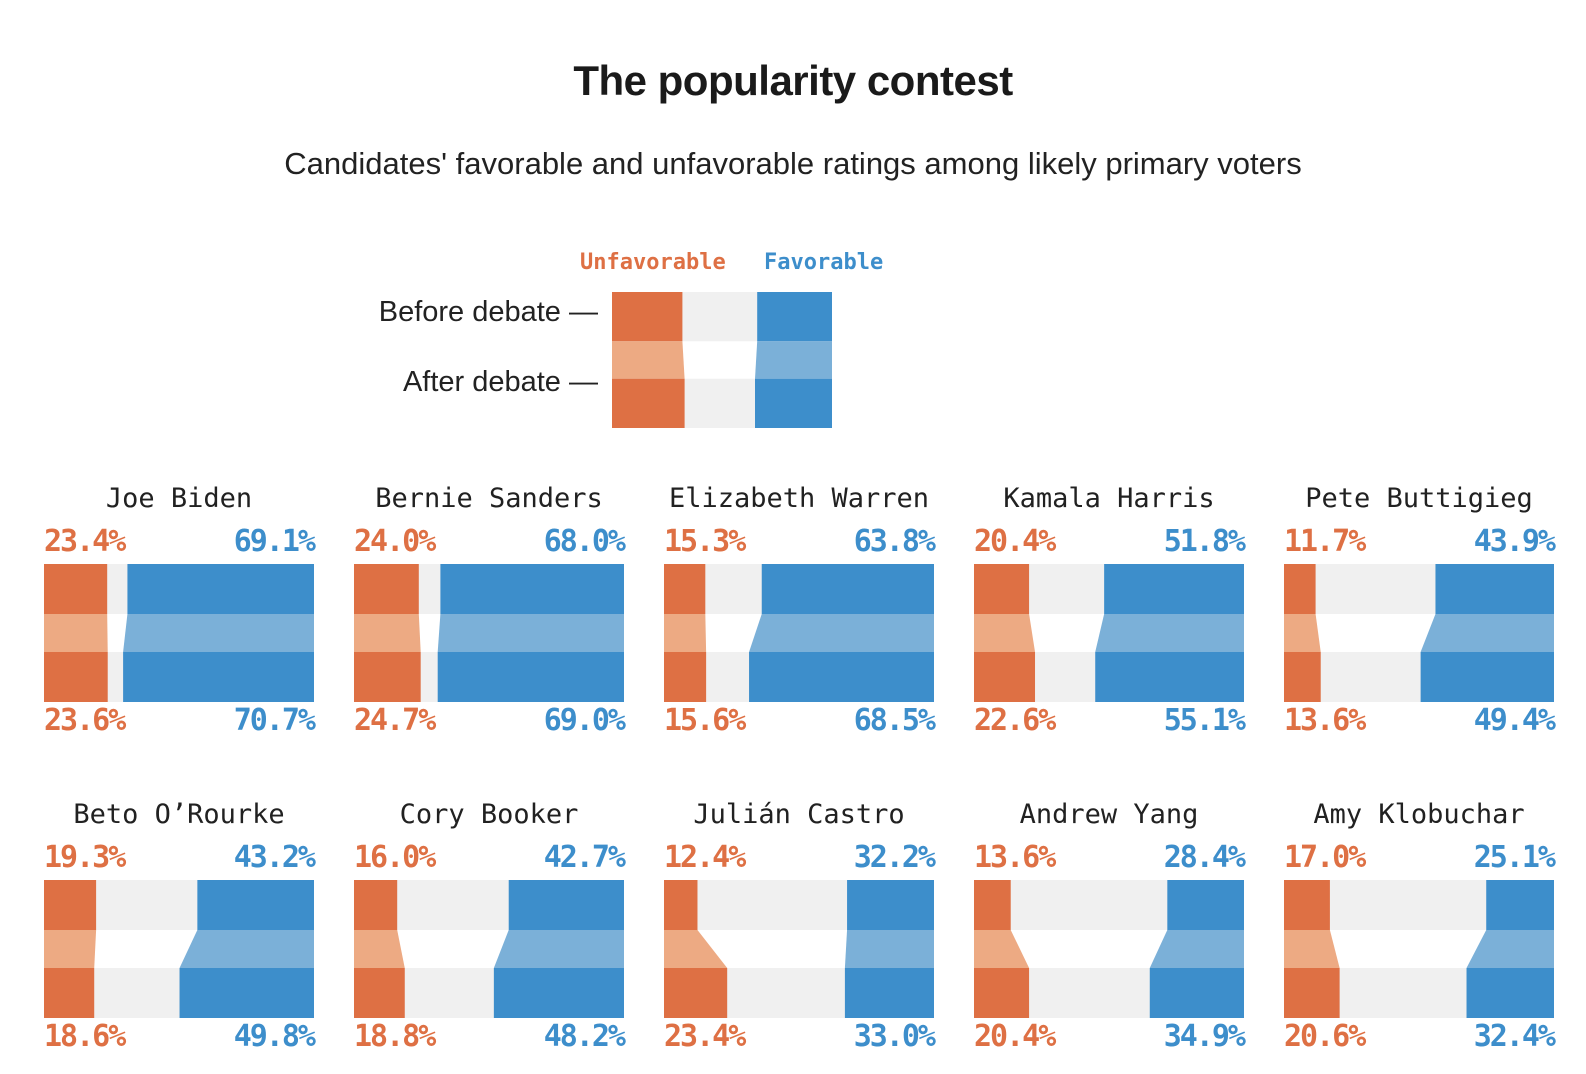 The height and width of the screenshot is (1074, 1586). What do you see at coordinates (1325, 1036) in the screenshot?
I see `unfavorable-after-value: 20.6%` at bounding box center [1325, 1036].